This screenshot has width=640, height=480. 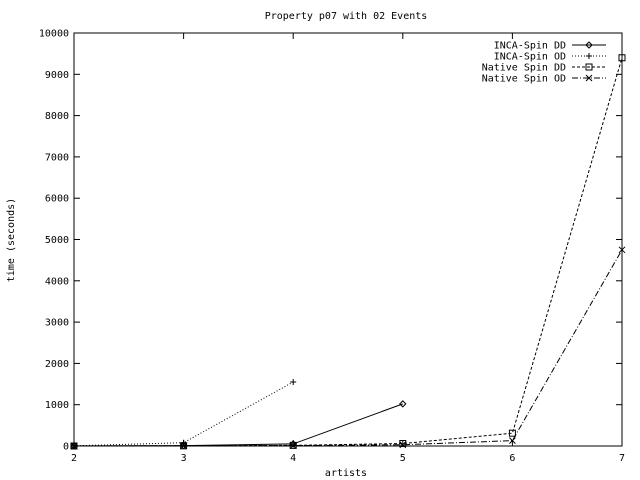 I want to click on y-tick-label: 10000, so click(x=54, y=34).